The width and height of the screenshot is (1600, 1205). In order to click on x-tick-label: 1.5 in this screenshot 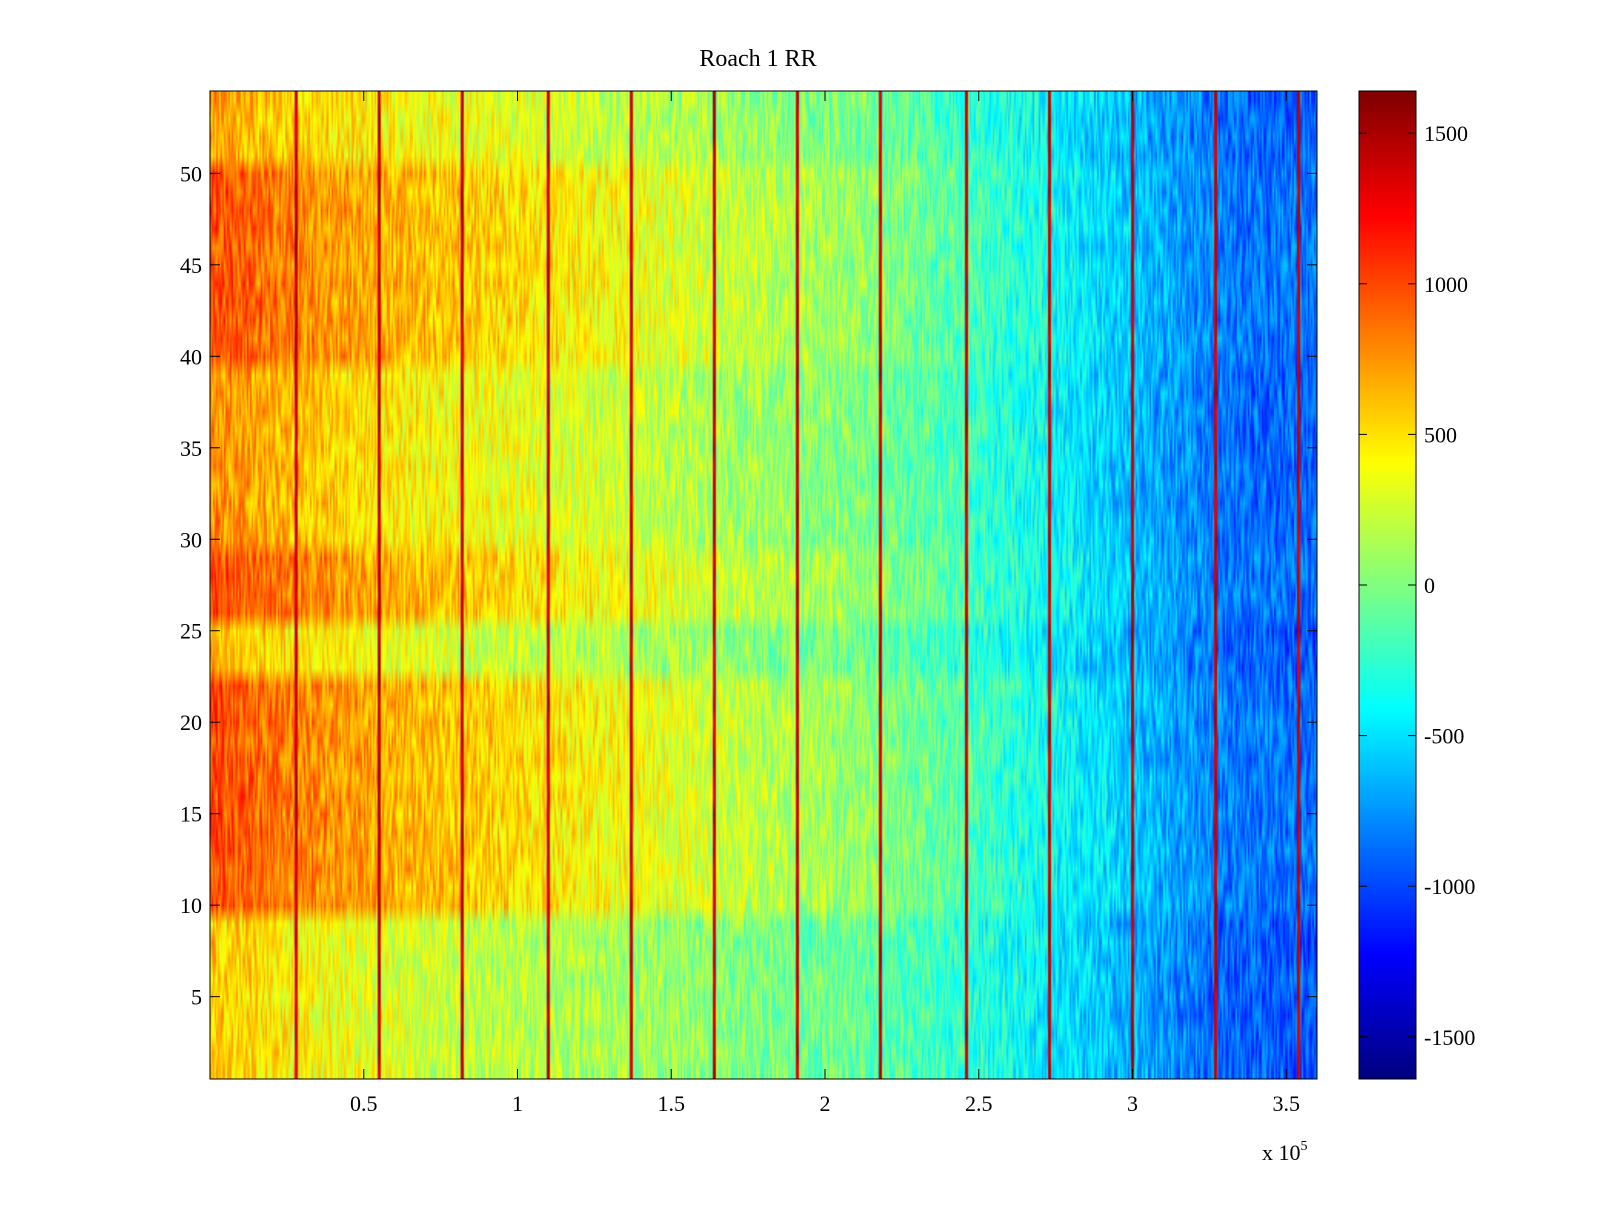, I will do `click(672, 1103)`.